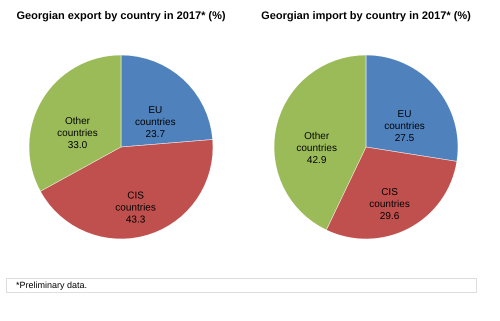 The image size is (500, 321). What do you see at coordinates (390, 216) in the screenshot?
I see `data-label: 29.6` at bounding box center [390, 216].